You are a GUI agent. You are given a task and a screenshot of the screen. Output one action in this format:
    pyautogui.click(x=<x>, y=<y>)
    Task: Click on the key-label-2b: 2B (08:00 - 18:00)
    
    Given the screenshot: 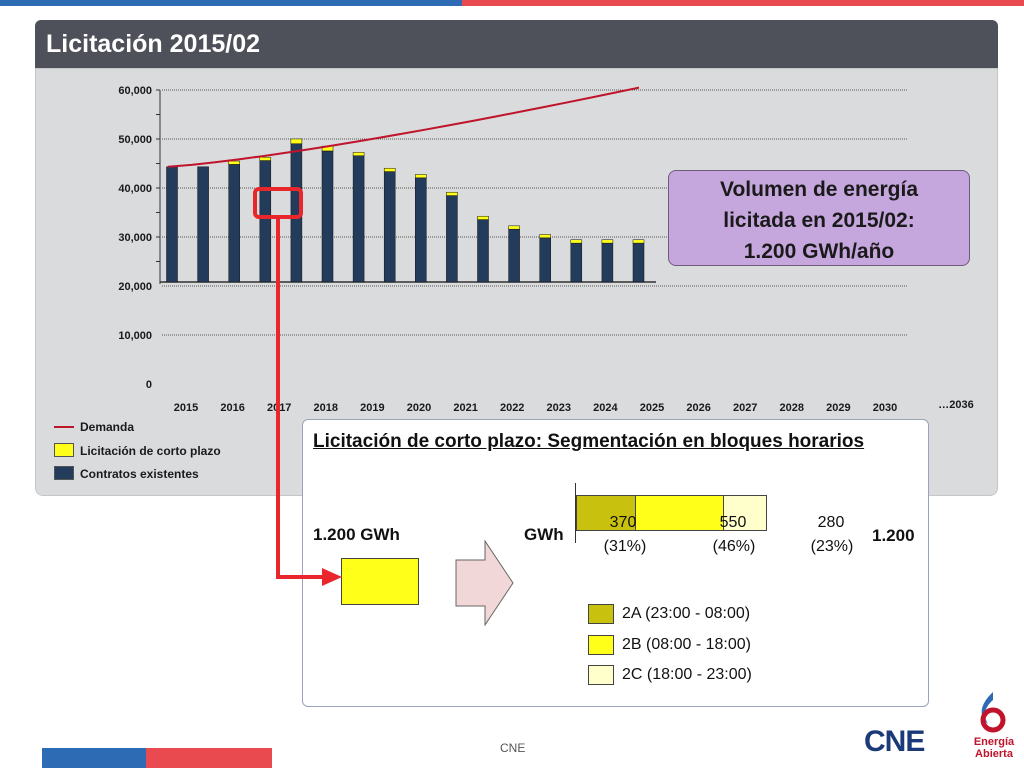 What is the action you would take?
    pyautogui.click(x=686, y=644)
    